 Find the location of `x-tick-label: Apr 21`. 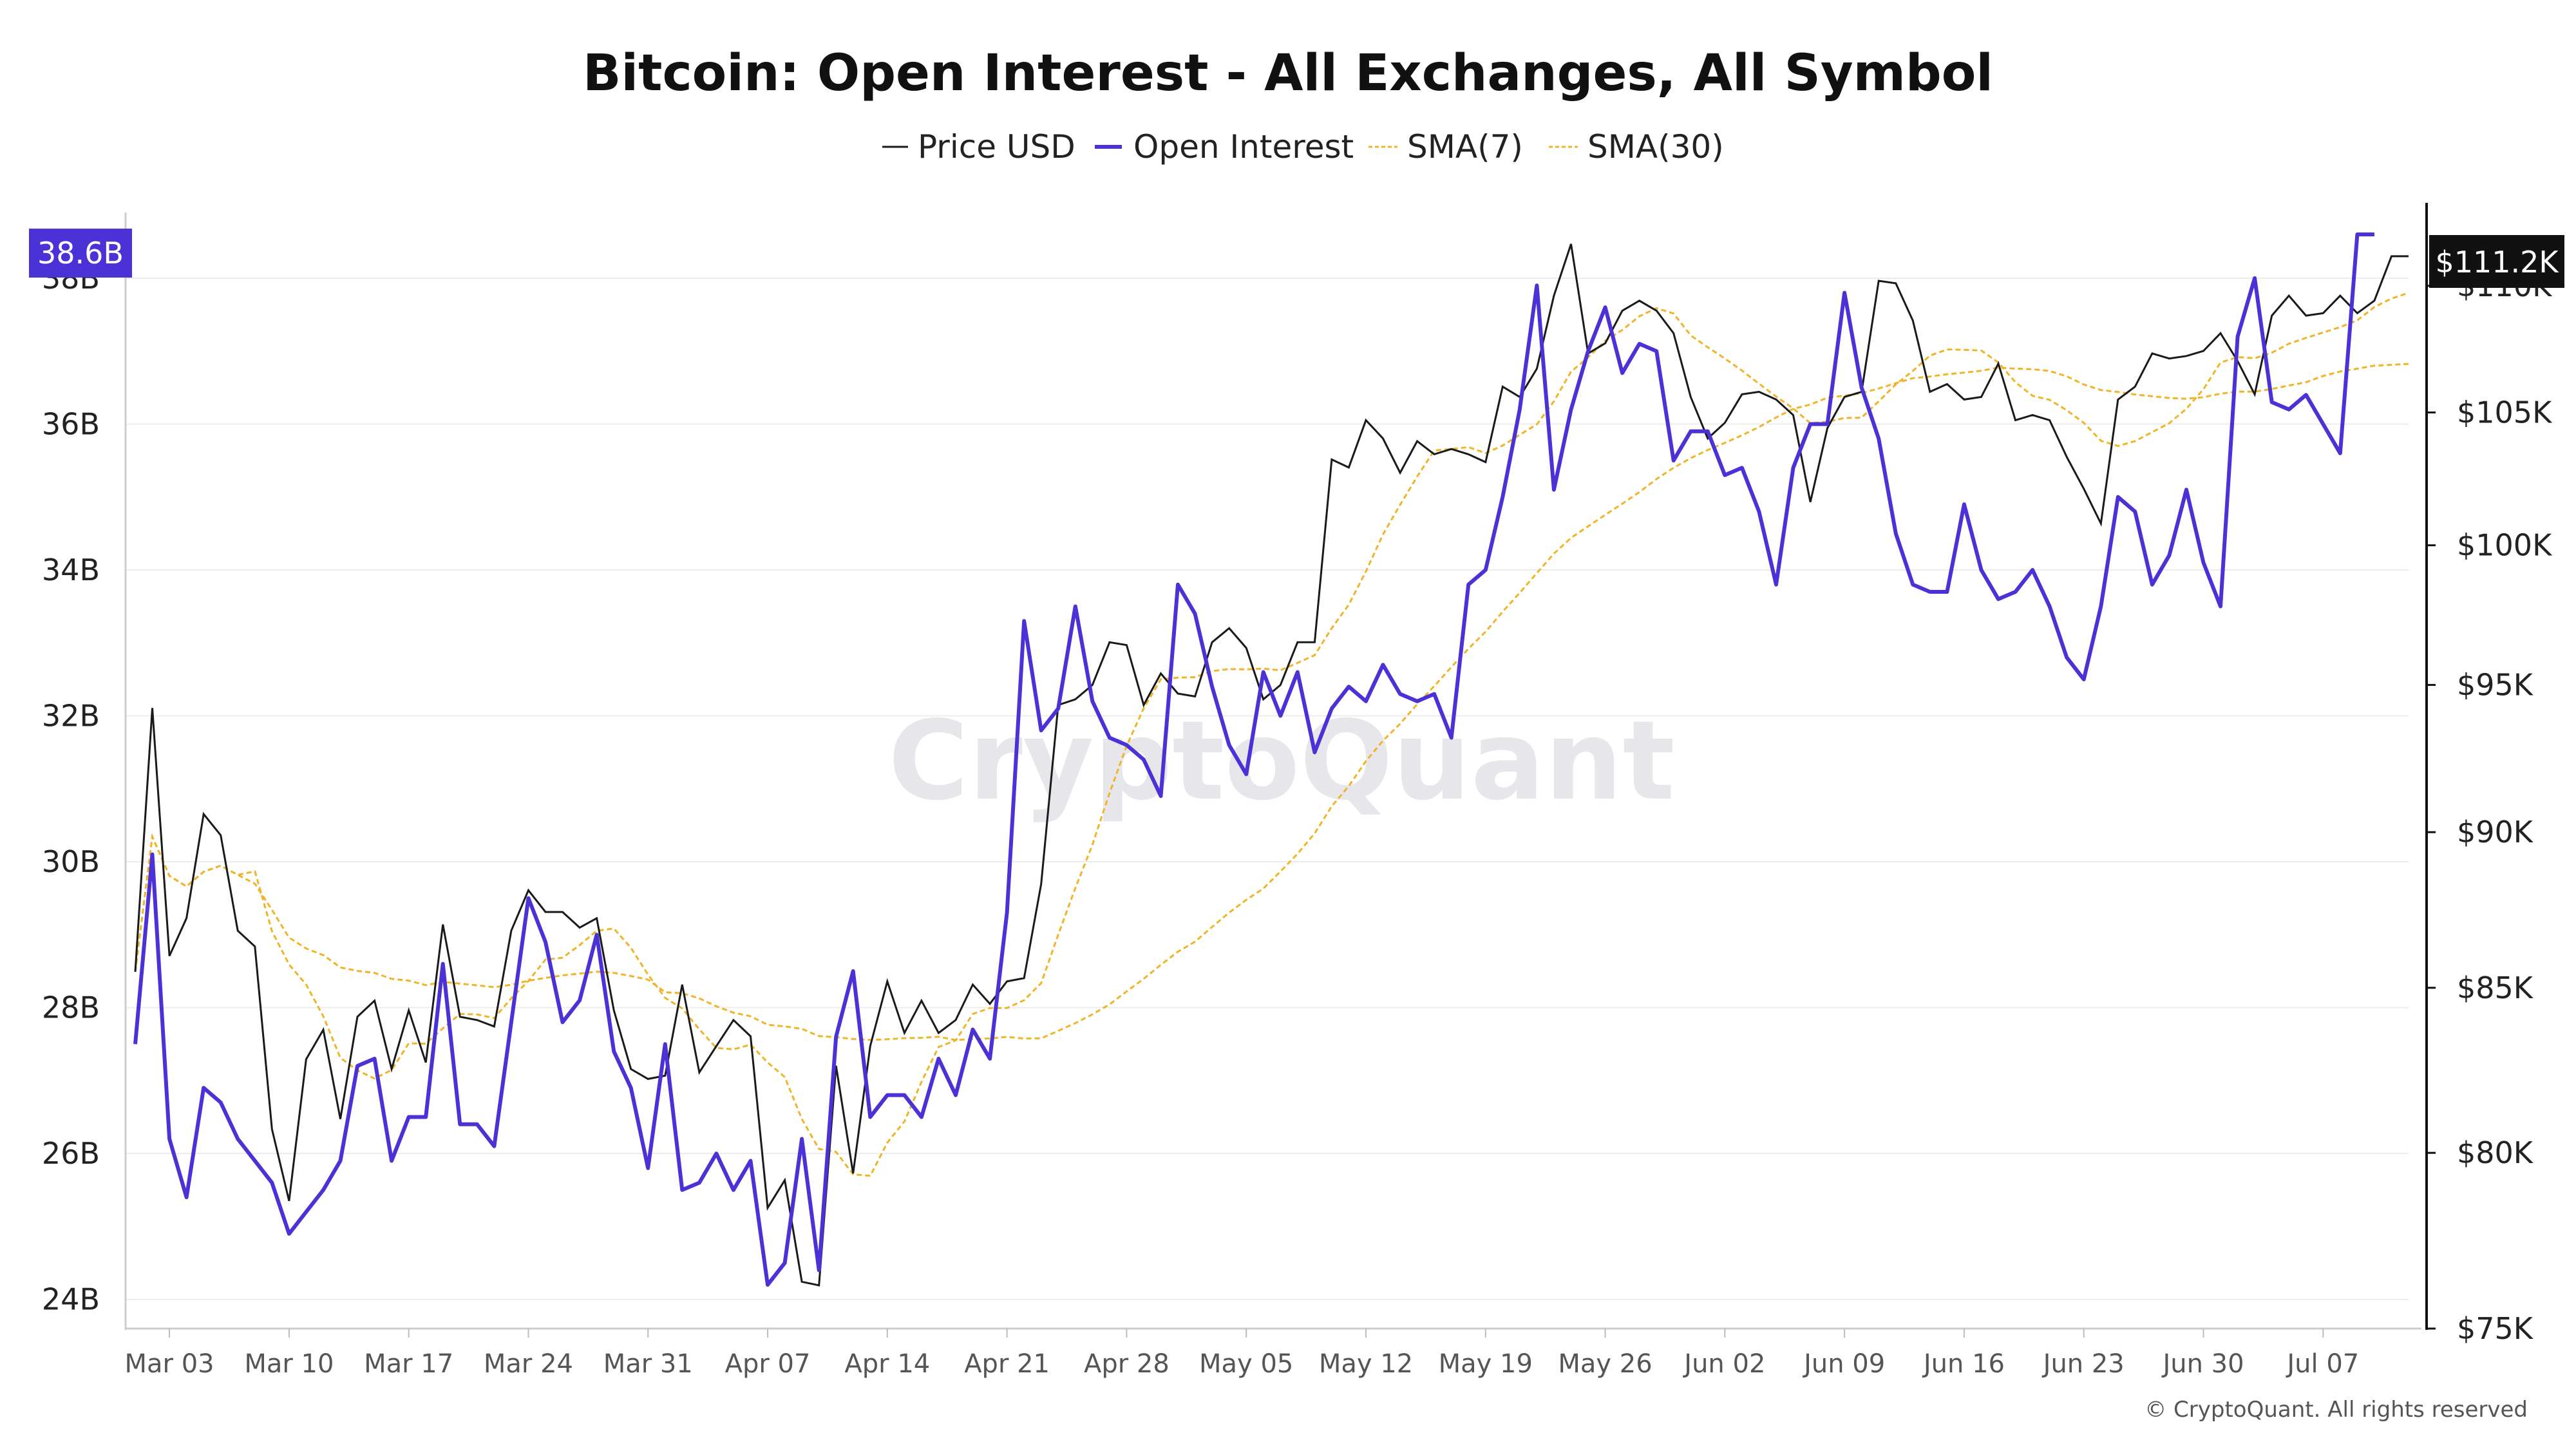

x-tick-label: Apr 21 is located at coordinates (1007, 1364).